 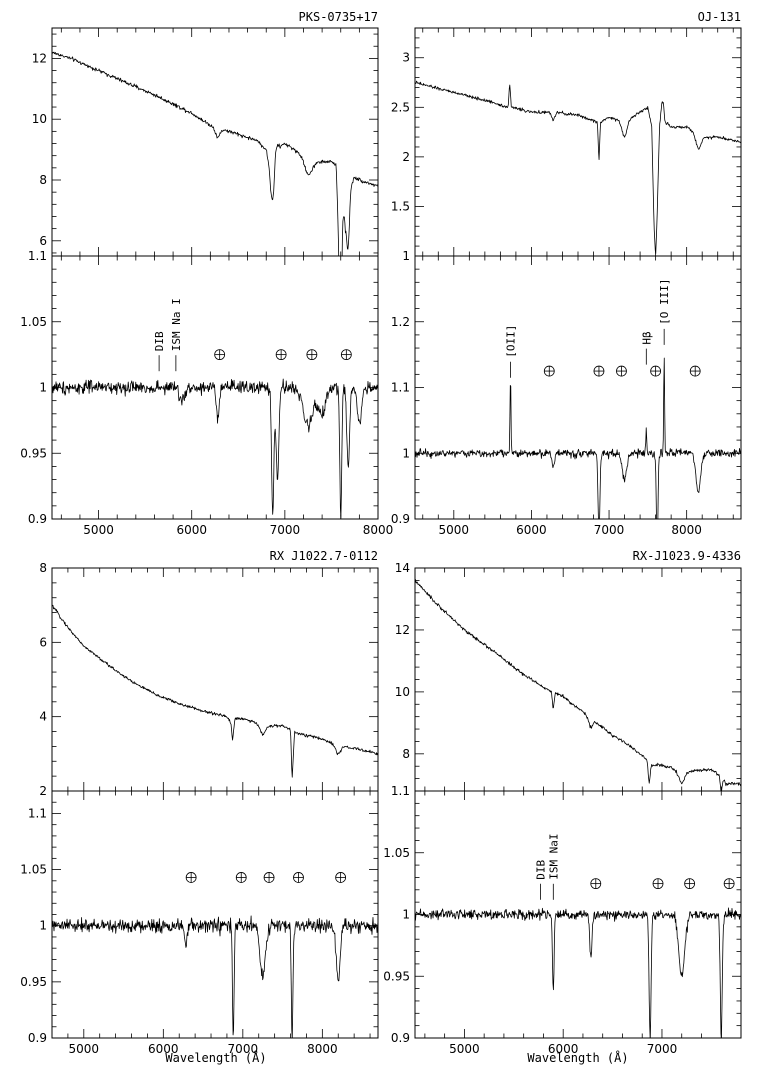 I want to click on panel-title: RX-J1023.9-4336, so click(x=687, y=556).